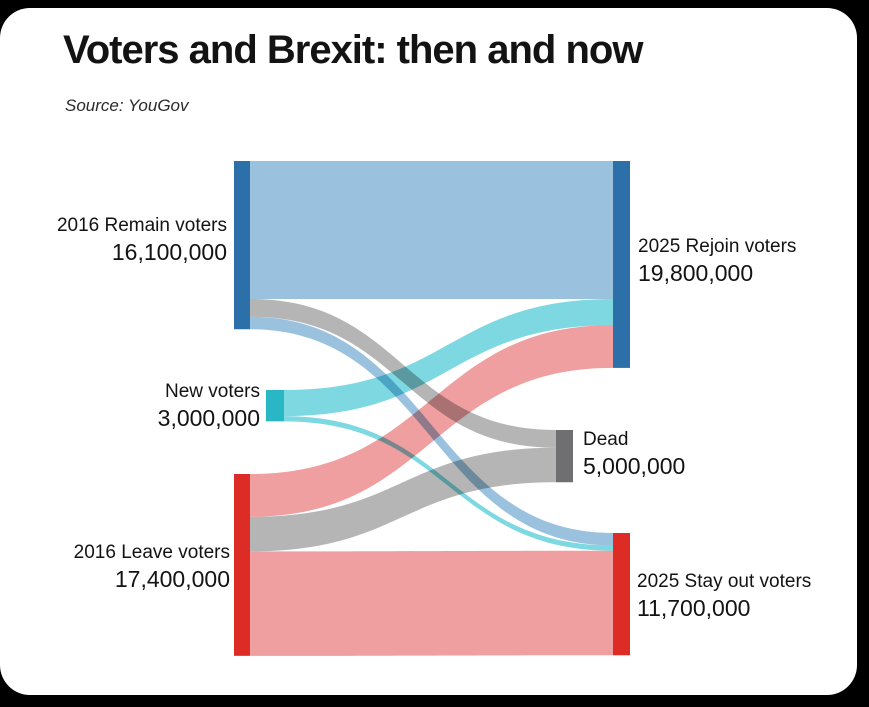  I want to click on node-value-2025-rejoin-voters: 19,800,000, so click(696, 273).